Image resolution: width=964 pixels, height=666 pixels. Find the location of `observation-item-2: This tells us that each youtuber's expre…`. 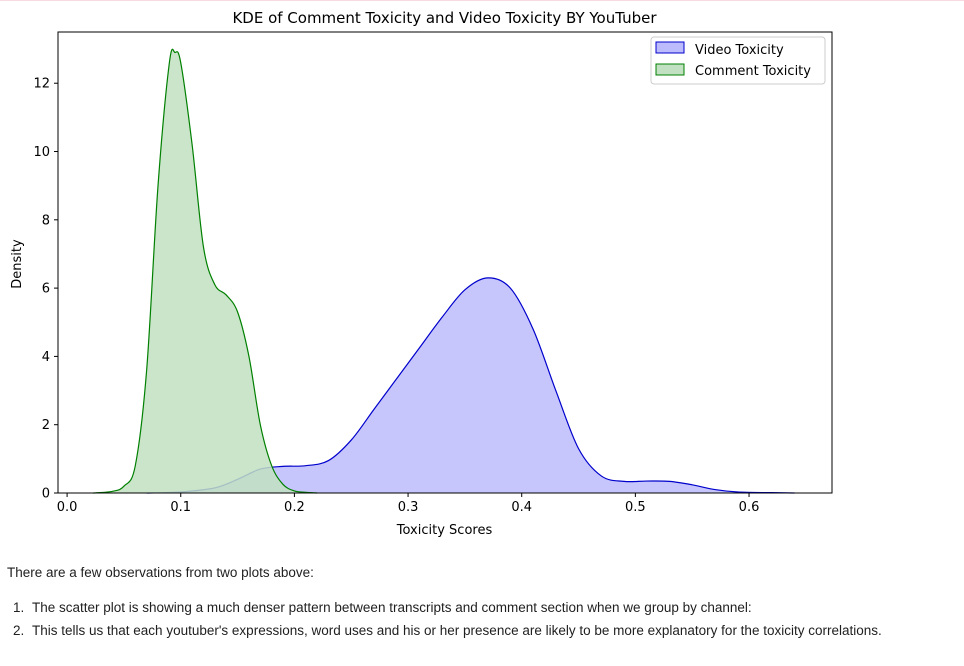

observation-item-2: This tells us that each youtuber's expre… is located at coordinates (495, 630).